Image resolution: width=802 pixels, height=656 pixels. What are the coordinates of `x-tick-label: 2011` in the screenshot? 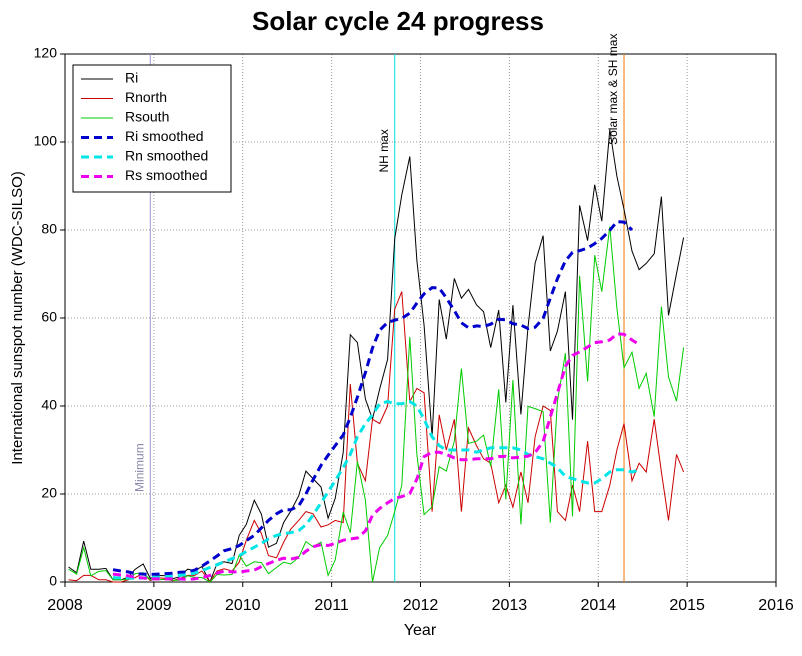 It's located at (331, 605).